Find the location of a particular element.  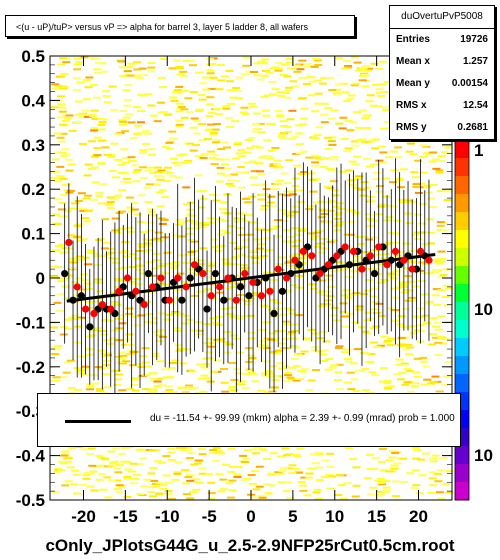

x-tick-label: 20 is located at coordinates (418, 516).